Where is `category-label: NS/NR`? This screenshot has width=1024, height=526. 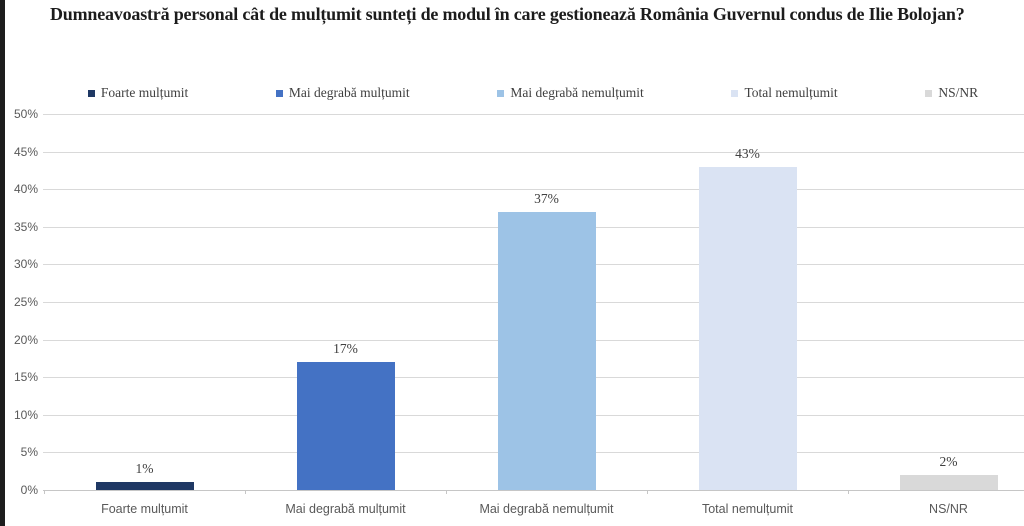 category-label: NS/NR is located at coordinates (948, 509).